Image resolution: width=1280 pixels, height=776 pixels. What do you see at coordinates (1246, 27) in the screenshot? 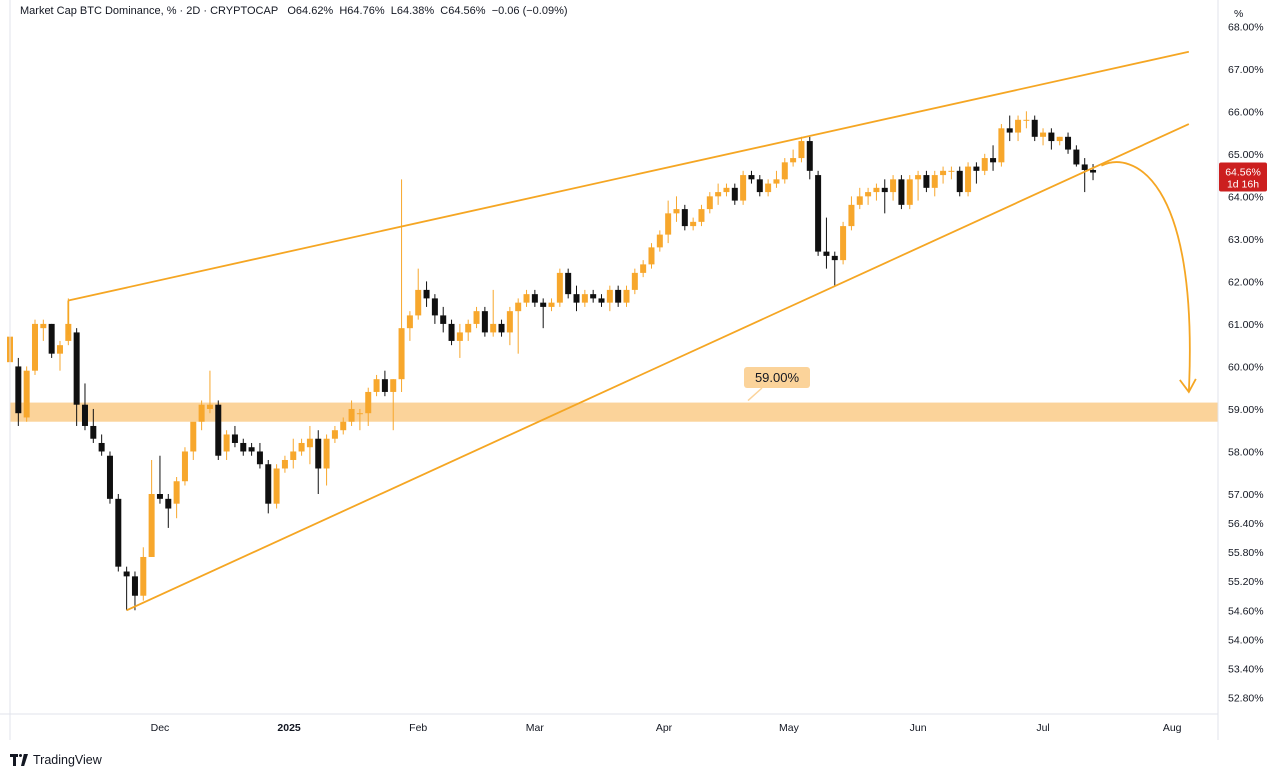
I see `price-tick-label: 68.00%` at bounding box center [1246, 27].